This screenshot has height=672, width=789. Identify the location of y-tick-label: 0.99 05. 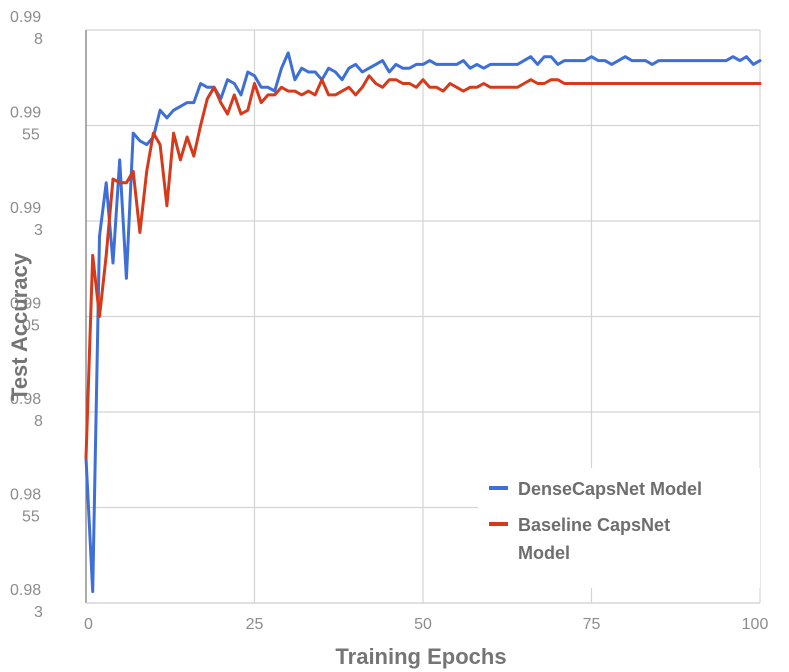
(25, 315).